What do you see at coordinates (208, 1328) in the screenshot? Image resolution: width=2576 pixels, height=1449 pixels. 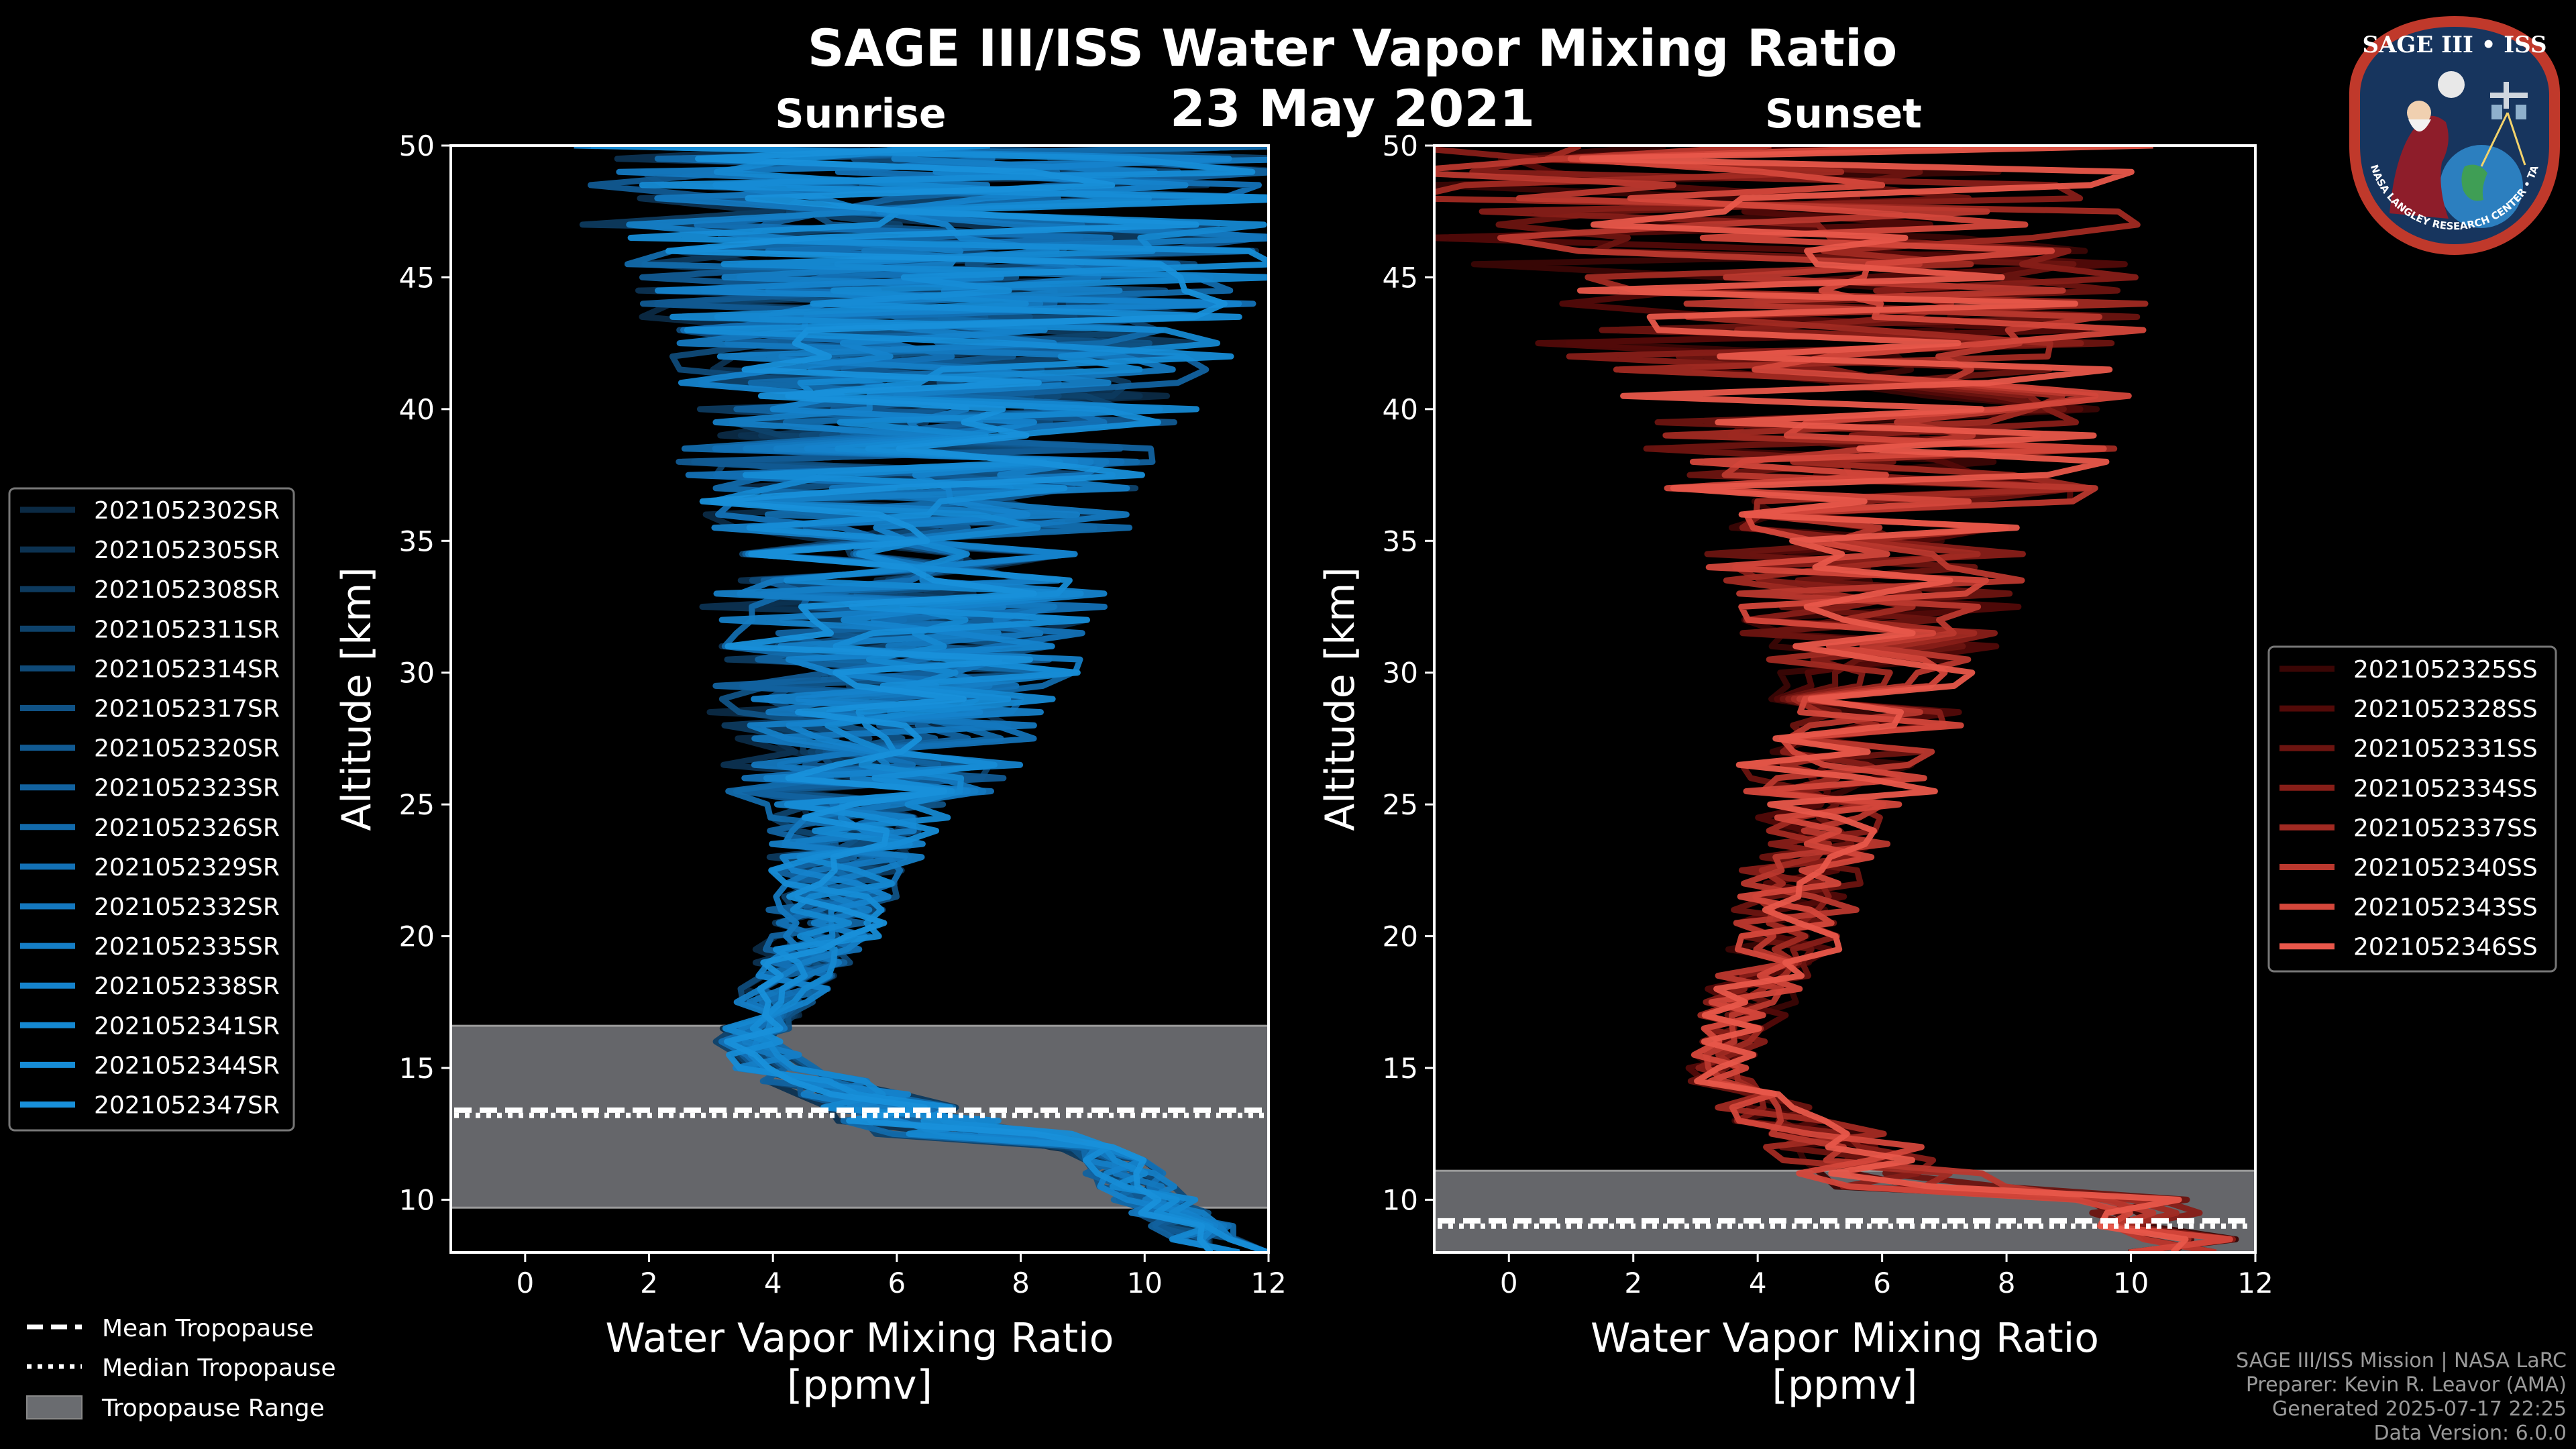 I see `mean-tropopause-label: Mean Tropopause` at bounding box center [208, 1328].